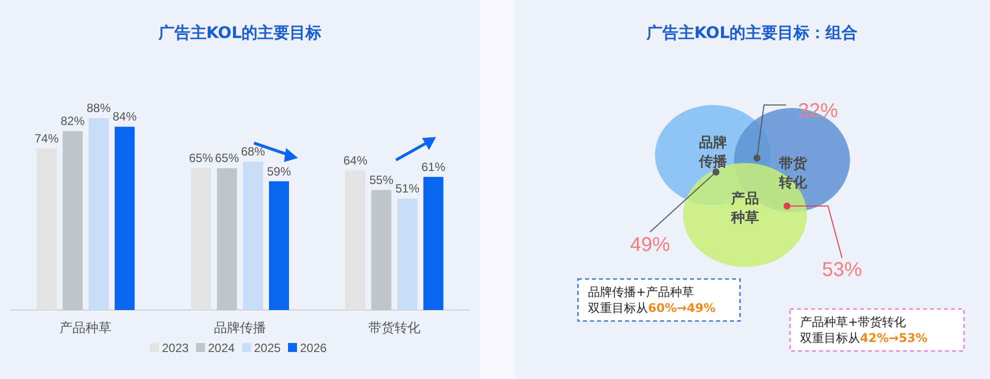 Image resolution: width=990 pixels, height=379 pixels. What do you see at coordinates (842, 270) in the screenshot?
I see `text: 53%` at bounding box center [842, 270].